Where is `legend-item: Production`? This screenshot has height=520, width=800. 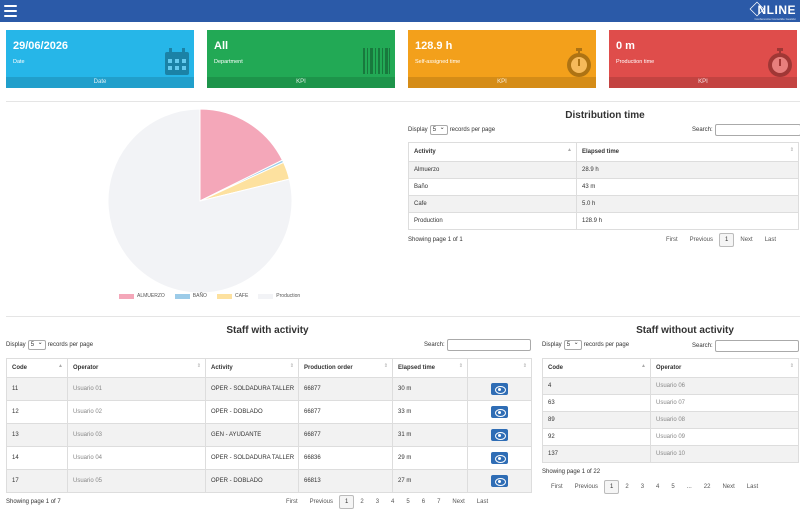
legend-item: Production is located at coordinates (279, 296).